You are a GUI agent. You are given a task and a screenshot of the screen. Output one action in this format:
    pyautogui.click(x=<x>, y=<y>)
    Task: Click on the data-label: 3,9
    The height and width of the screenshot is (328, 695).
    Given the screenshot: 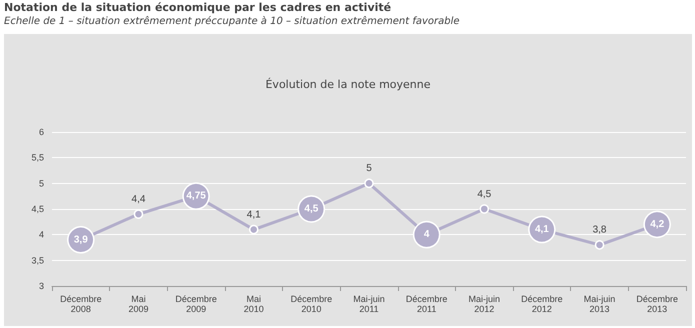 What is the action you would take?
    pyautogui.click(x=81, y=240)
    